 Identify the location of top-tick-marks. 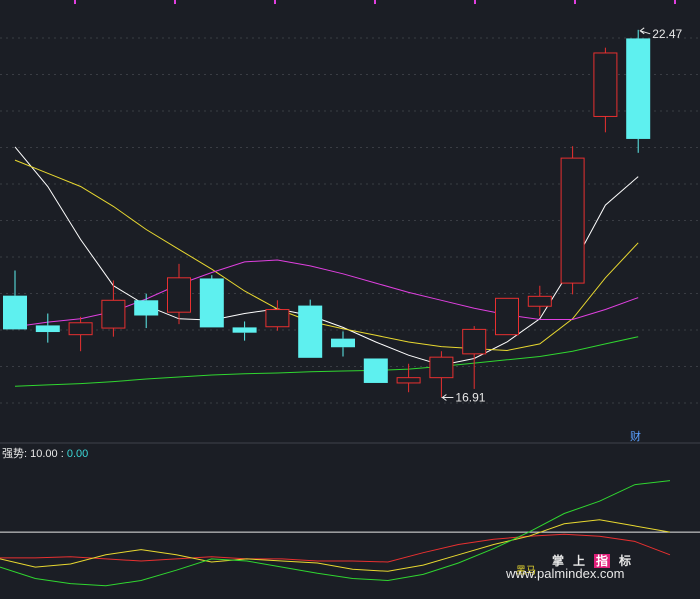
(375, 2).